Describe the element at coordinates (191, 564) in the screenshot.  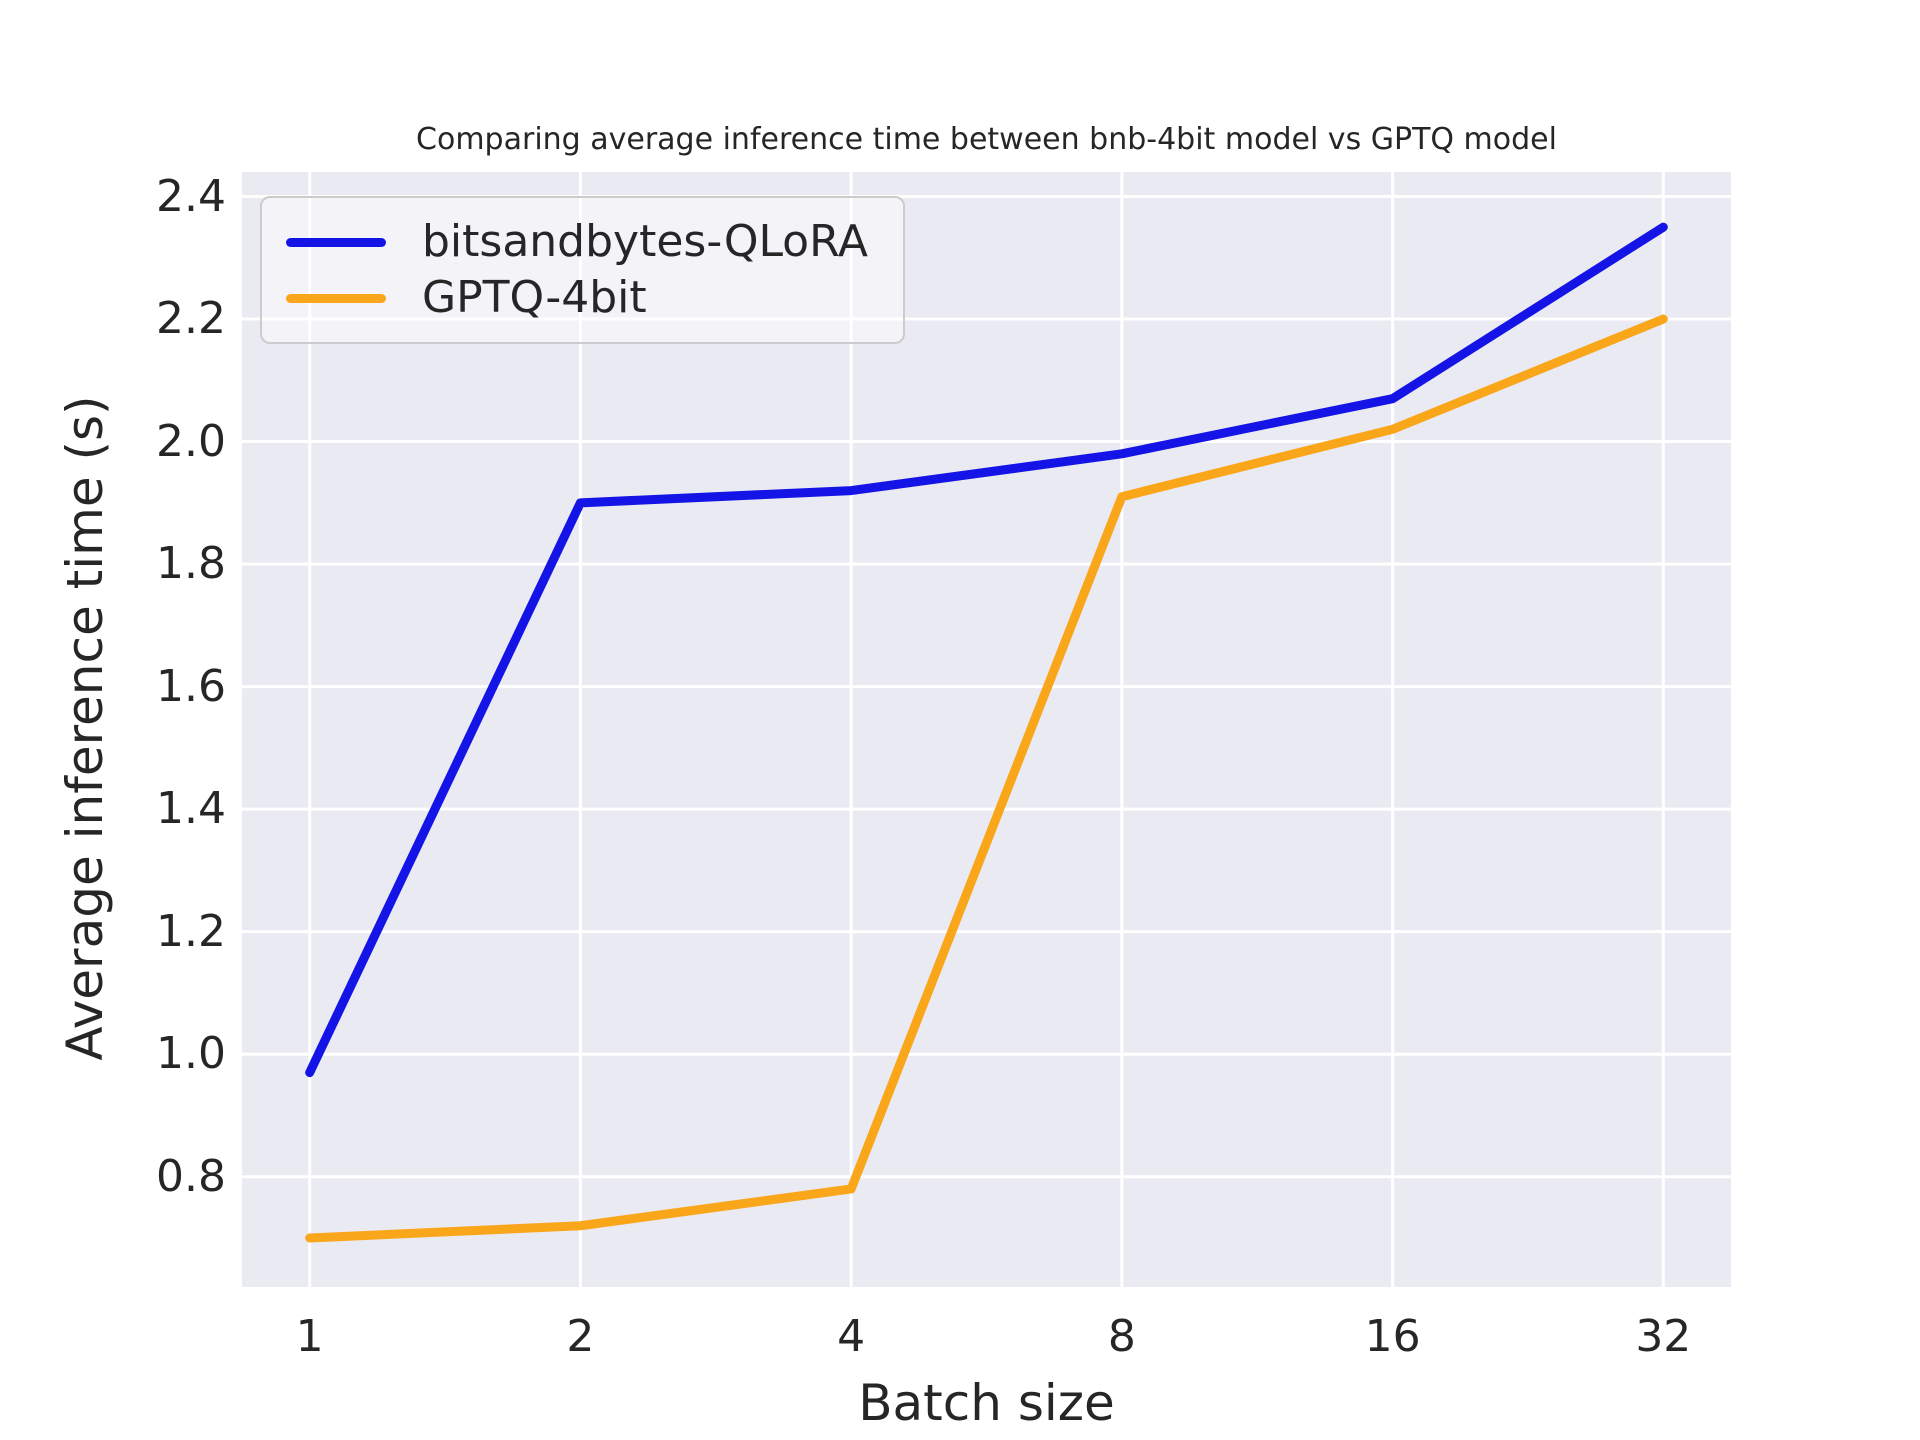
I see `y-tick-label: 1.8` at that location.